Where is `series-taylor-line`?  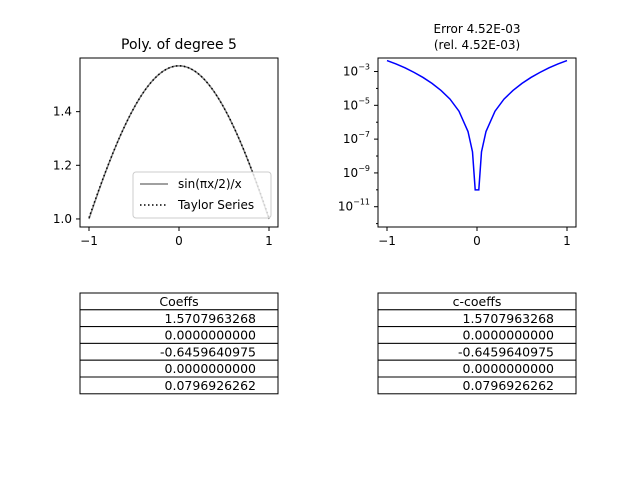 series-taylor-line is located at coordinates (179, 141).